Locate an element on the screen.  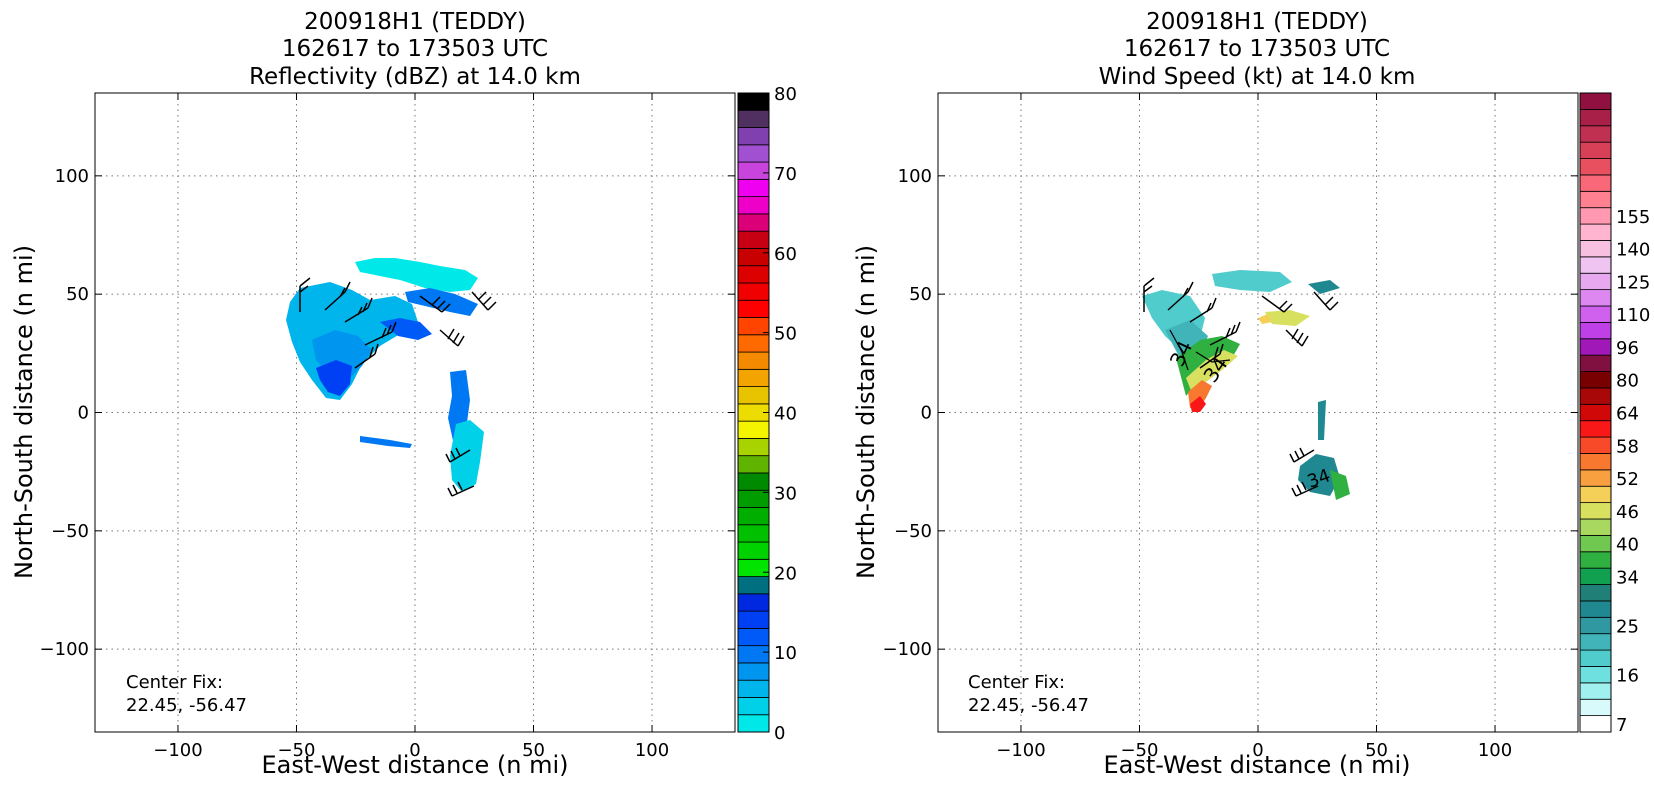
reflectivity-area-cyan is located at coordinates (416, 275).